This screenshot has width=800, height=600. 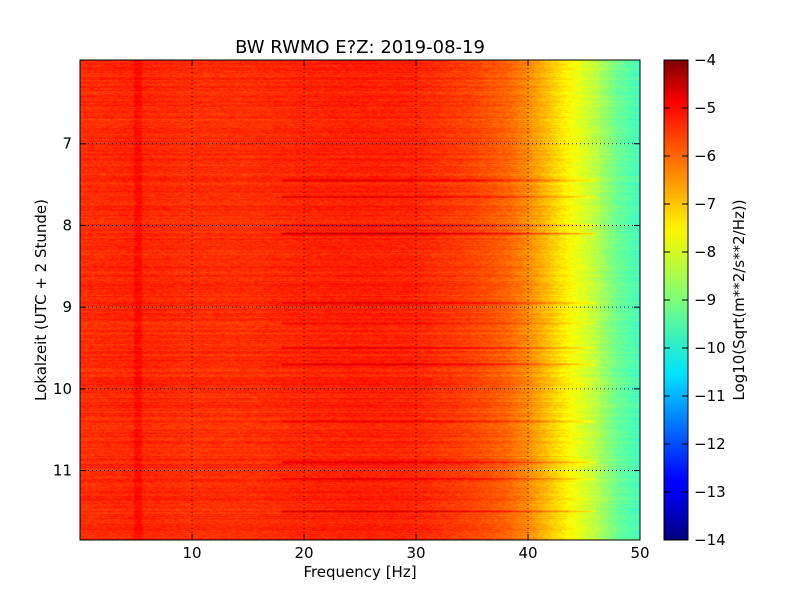 I want to click on colorbar-label: Log10(Sqrt(m**2/s**2/Hz)), so click(x=739, y=299).